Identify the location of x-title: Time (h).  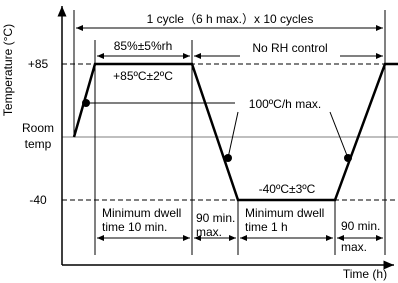
(365, 274).